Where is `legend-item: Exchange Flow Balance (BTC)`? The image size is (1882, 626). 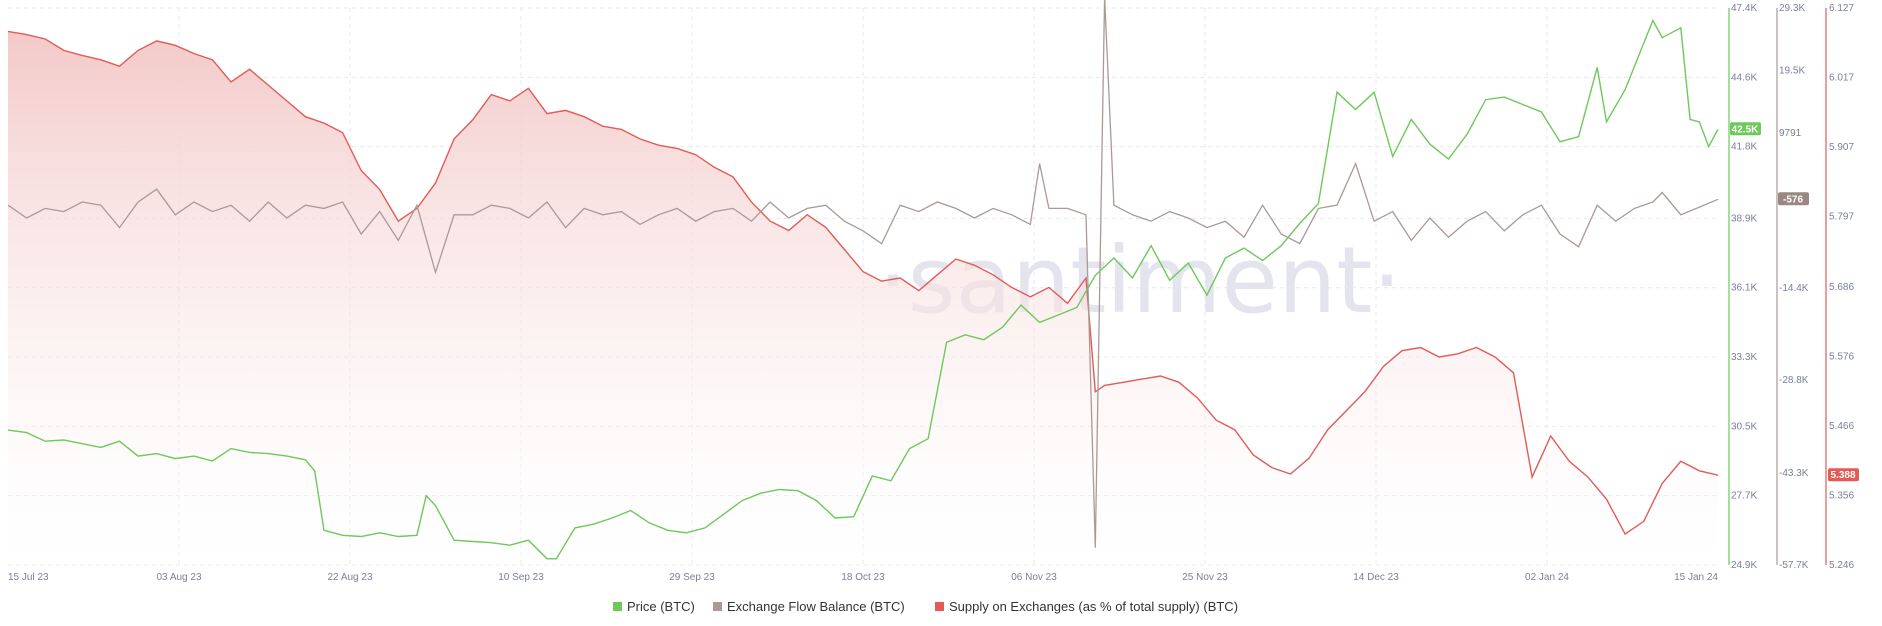 legend-item: Exchange Flow Balance (BTC) is located at coordinates (809, 606).